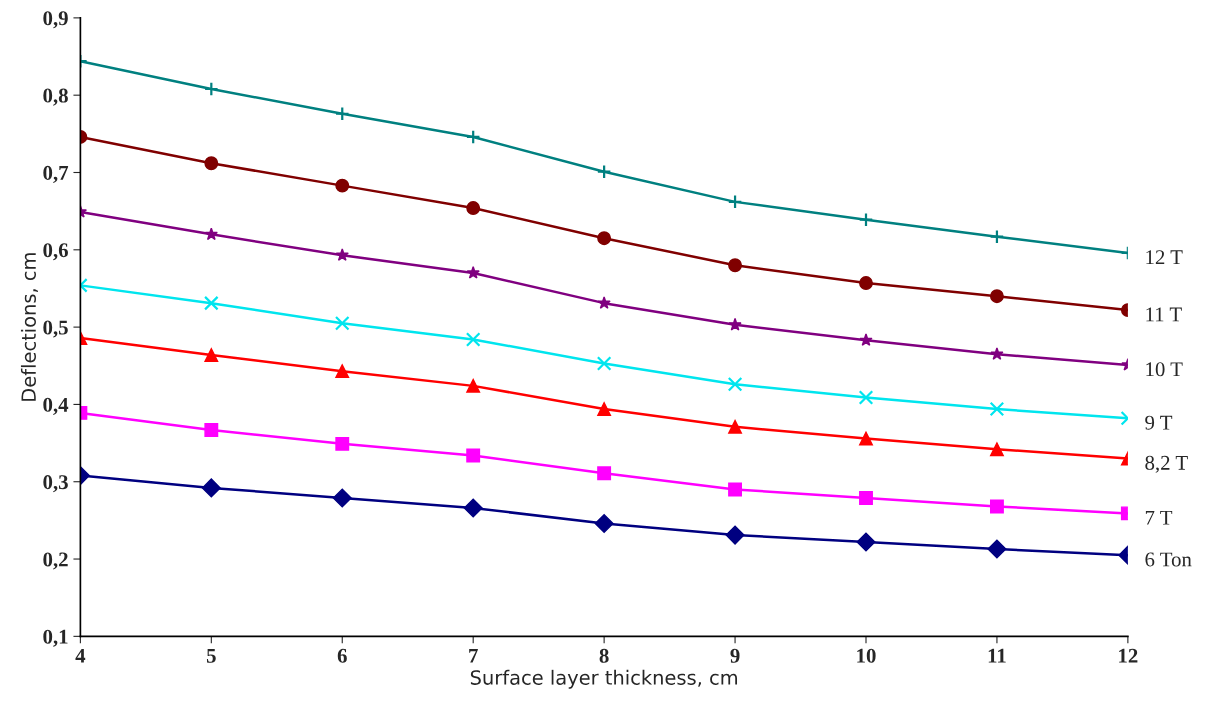 The width and height of the screenshot is (1218, 715). I want to click on series-label: 7 T, so click(1159, 517).